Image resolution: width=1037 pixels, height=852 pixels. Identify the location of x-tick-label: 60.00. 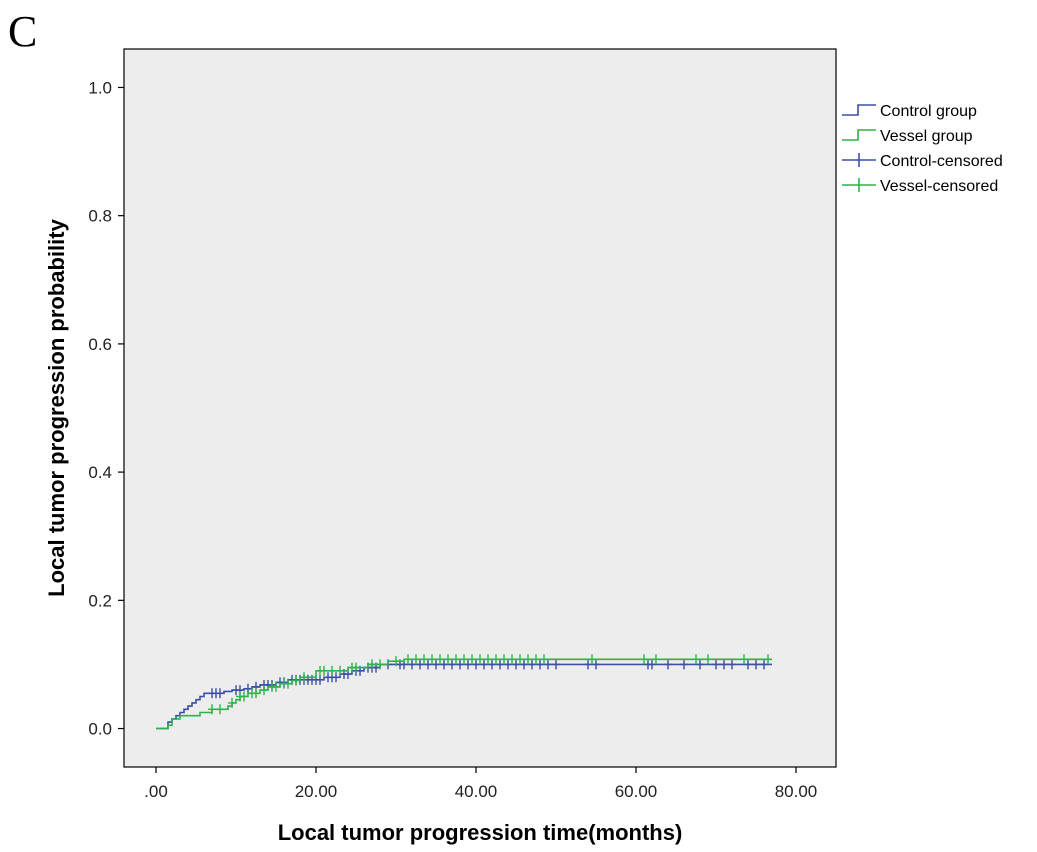
(636, 791).